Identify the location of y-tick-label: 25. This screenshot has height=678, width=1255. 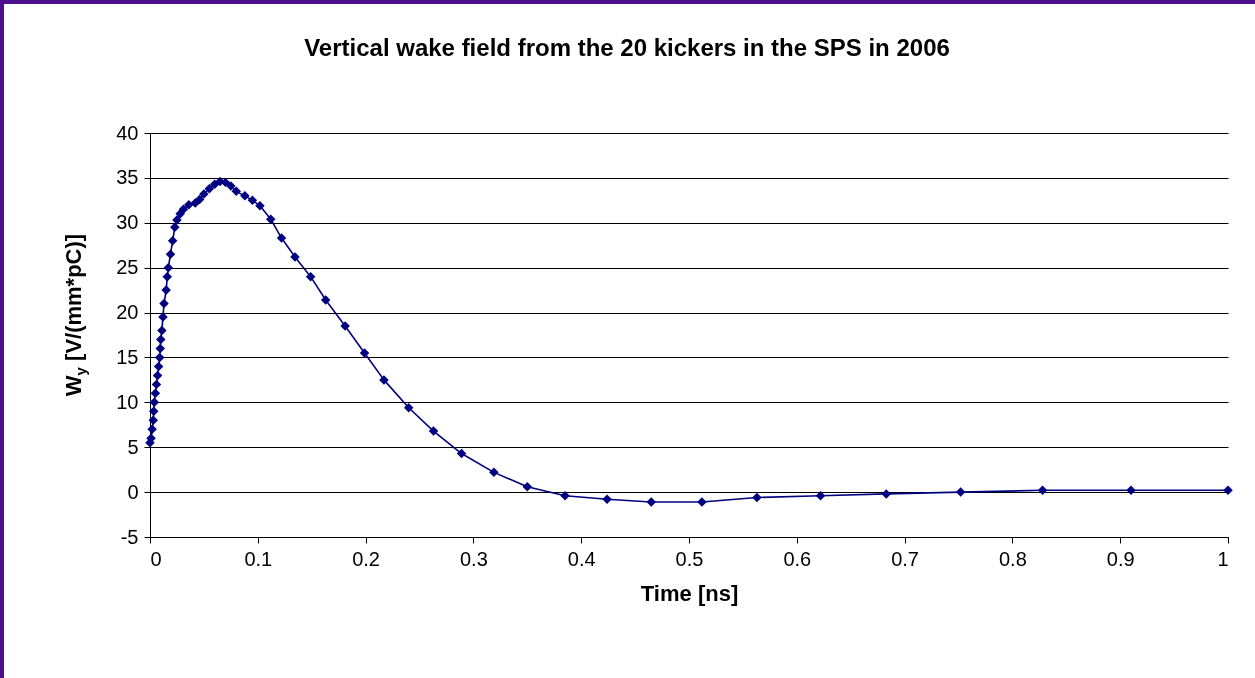
(127, 267).